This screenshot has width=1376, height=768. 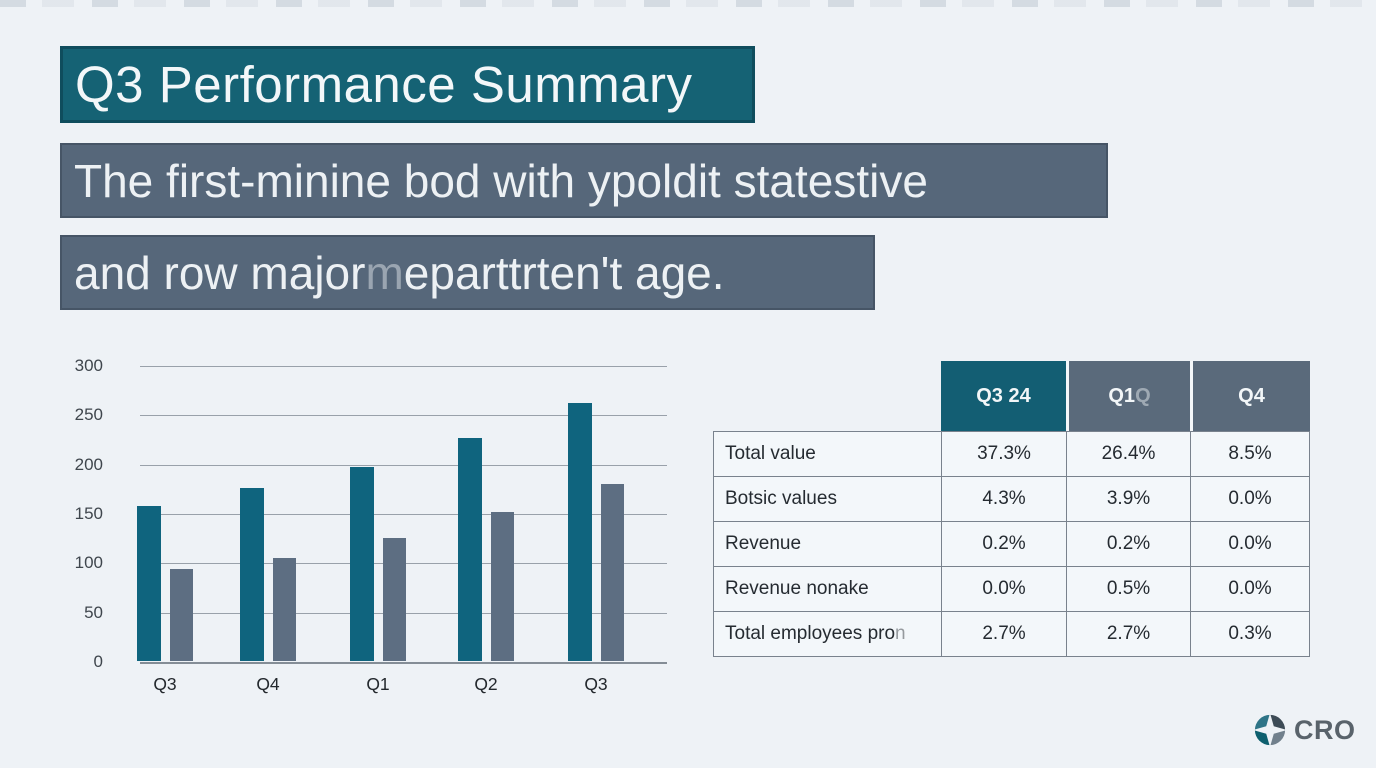 I want to click on subtitle-line-2: and row major m eparttrten't age., so click(x=467, y=272).